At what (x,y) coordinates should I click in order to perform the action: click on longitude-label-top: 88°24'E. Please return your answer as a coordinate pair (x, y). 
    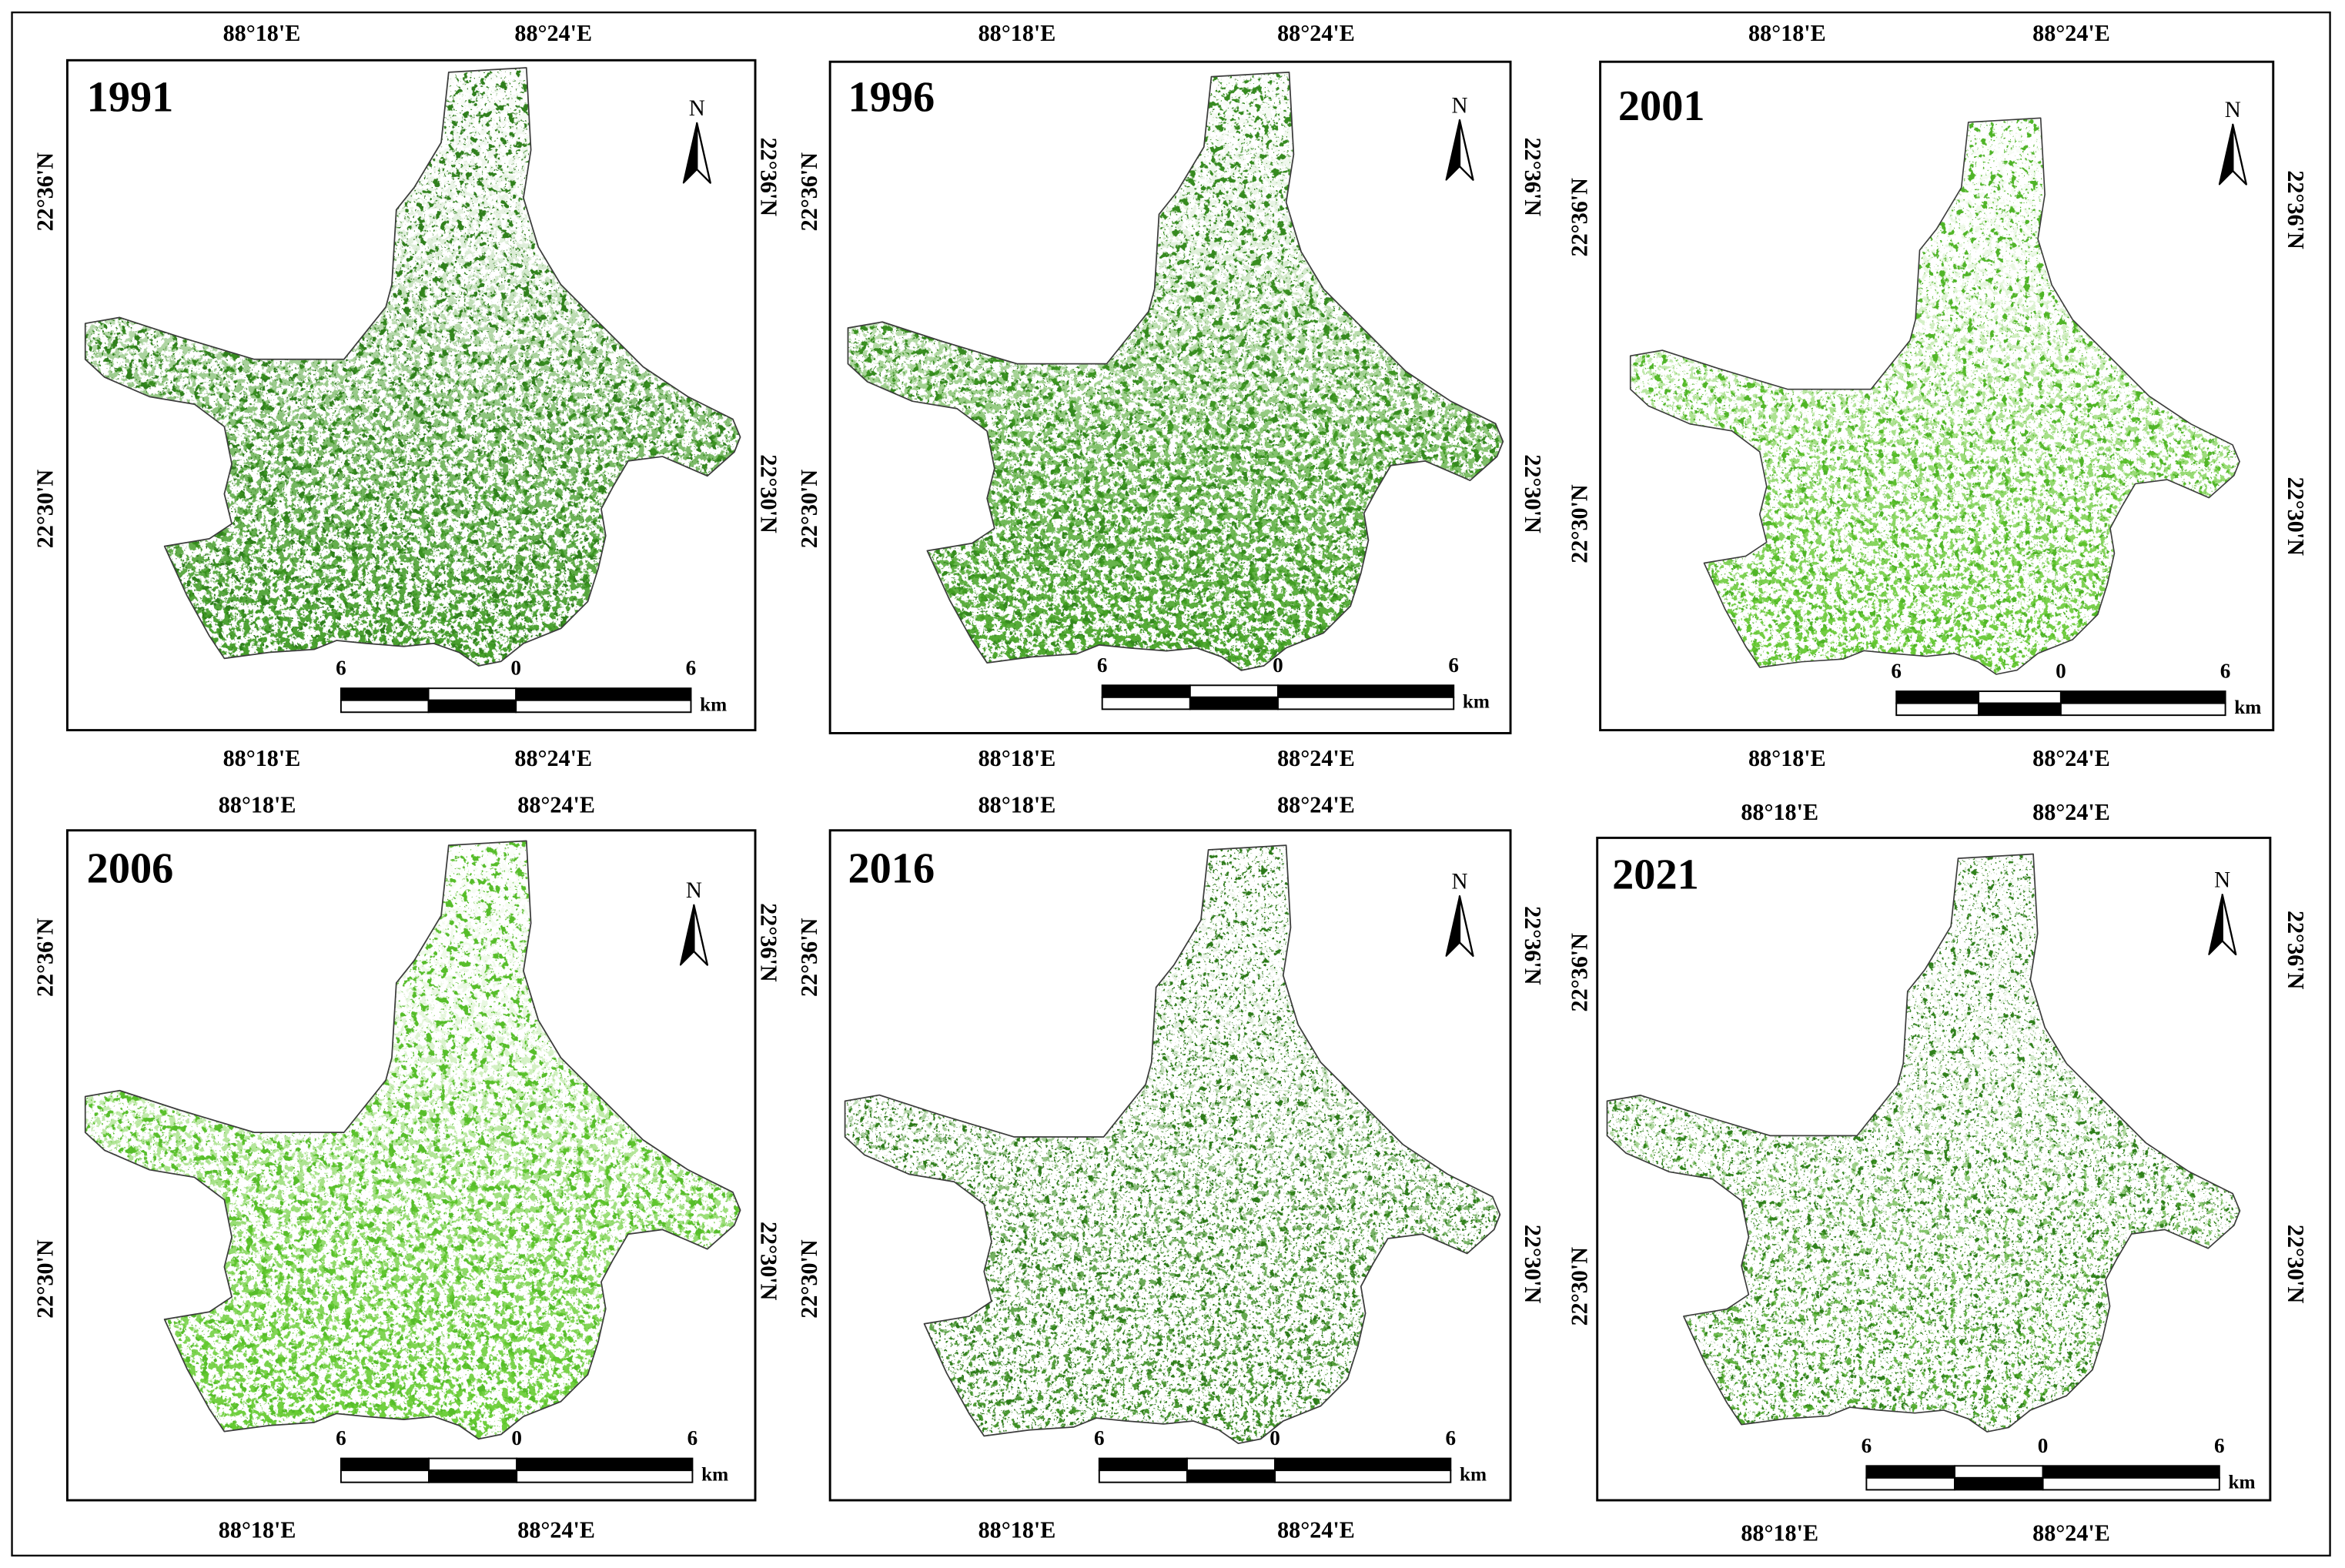
    Looking at the image, I should click on (1316, 33).